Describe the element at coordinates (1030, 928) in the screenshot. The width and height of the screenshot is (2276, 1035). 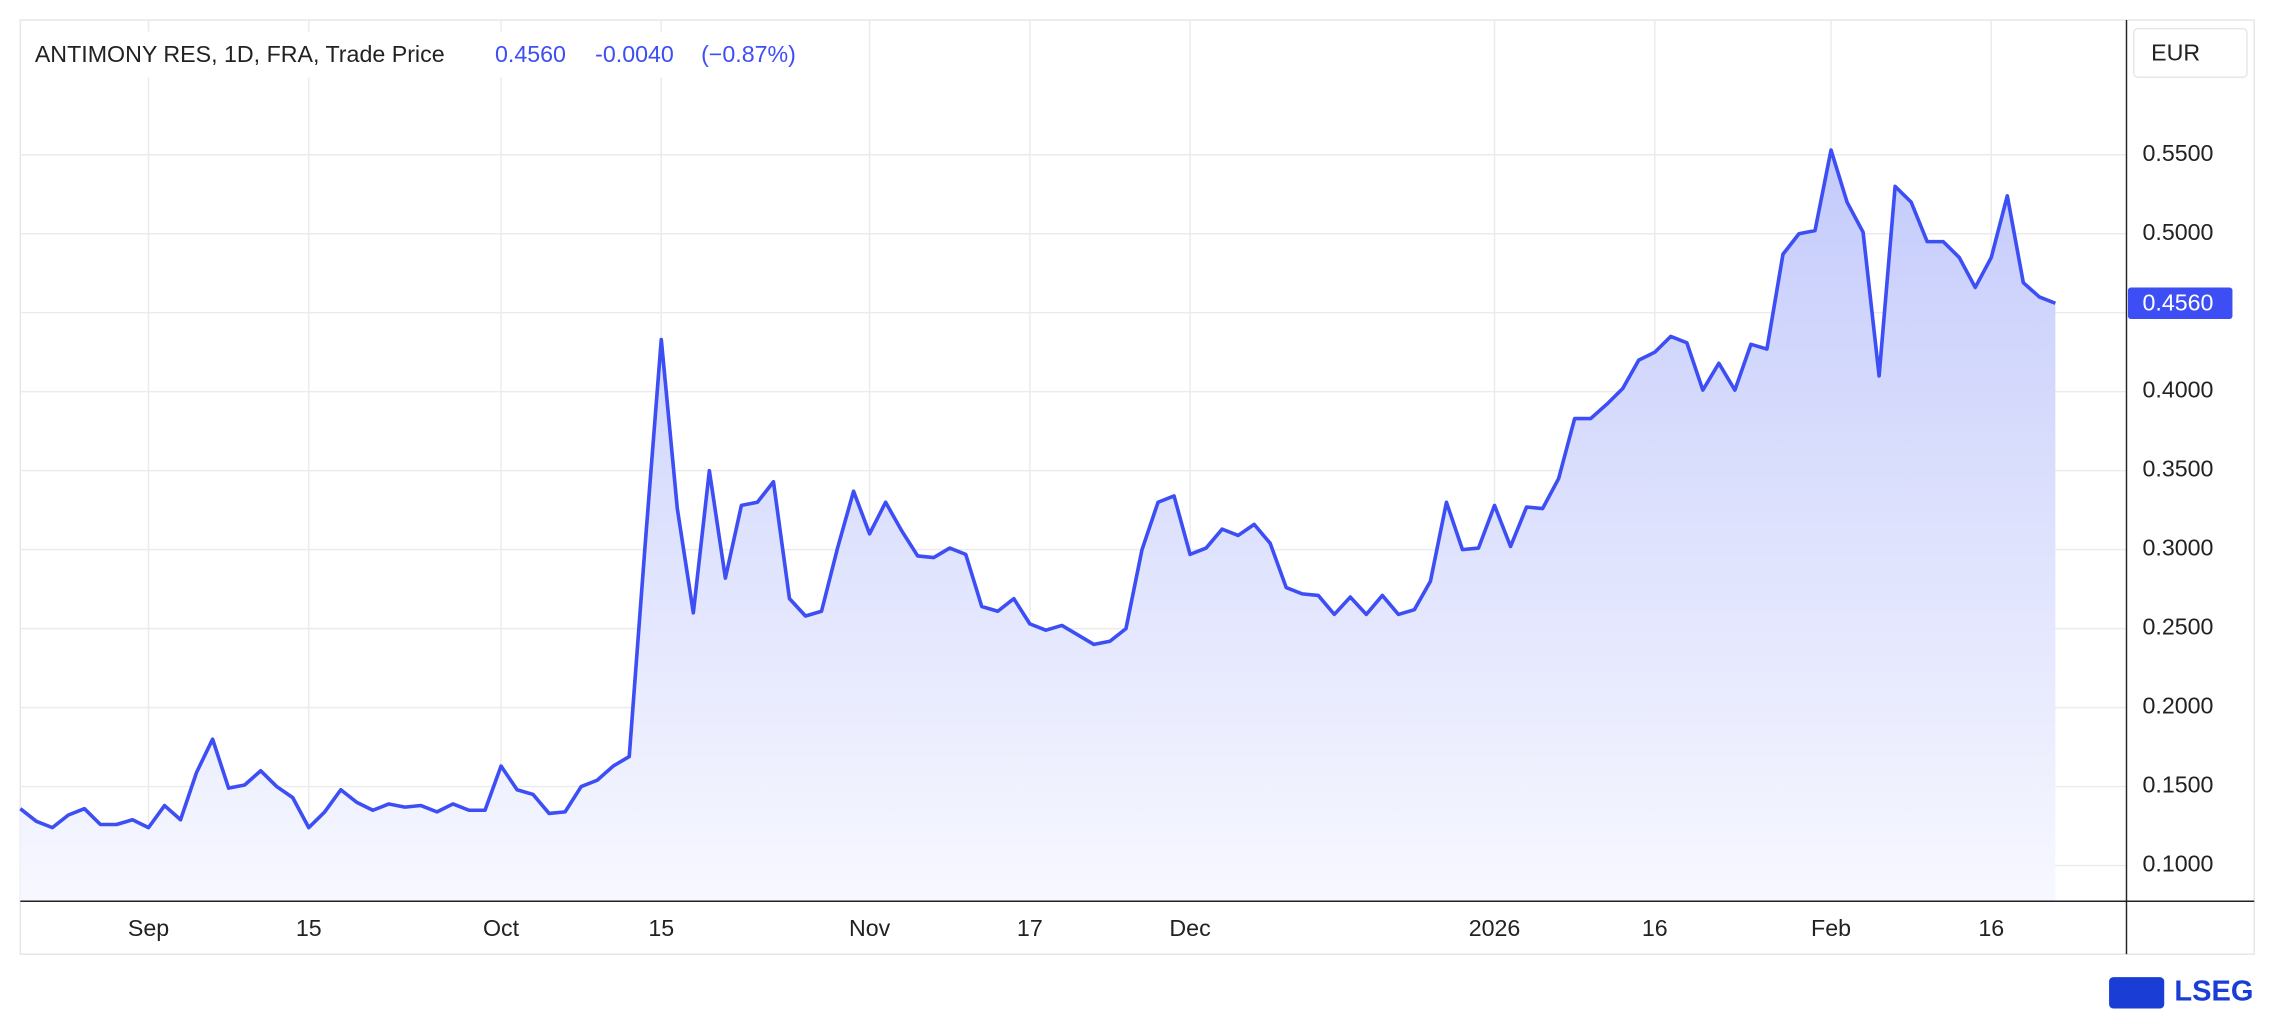
I see `x-tick-label: 17` at that location.